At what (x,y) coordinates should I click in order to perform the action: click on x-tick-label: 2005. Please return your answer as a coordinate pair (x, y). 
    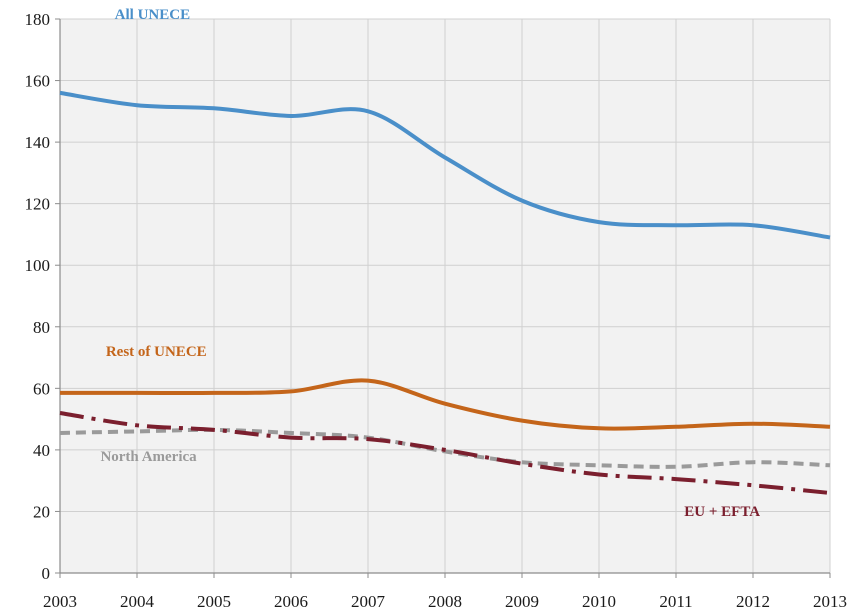
    Looking at the image, I should click on (214, 601).